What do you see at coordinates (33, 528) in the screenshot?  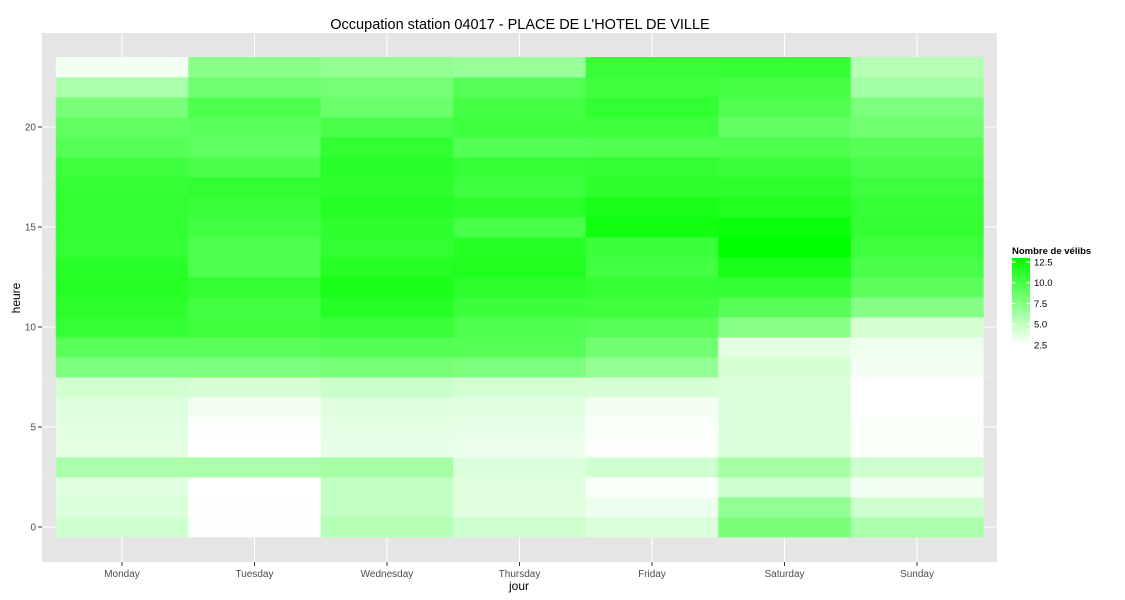 I see `y-tick-label: 0` at bounding box center [33, 528].